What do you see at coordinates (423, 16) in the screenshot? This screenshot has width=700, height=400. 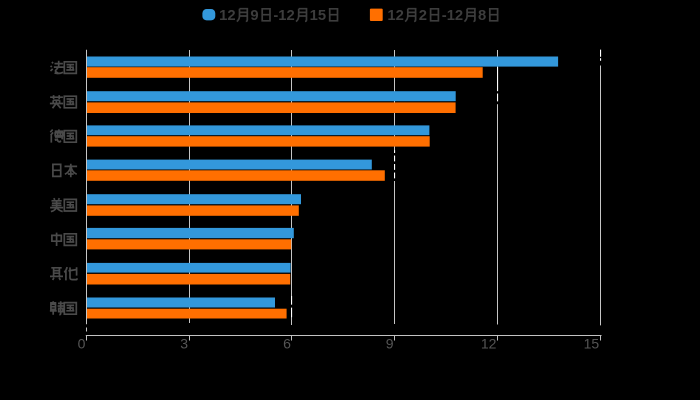 I see `svg-text: 2` at bounding box center [423, 16].